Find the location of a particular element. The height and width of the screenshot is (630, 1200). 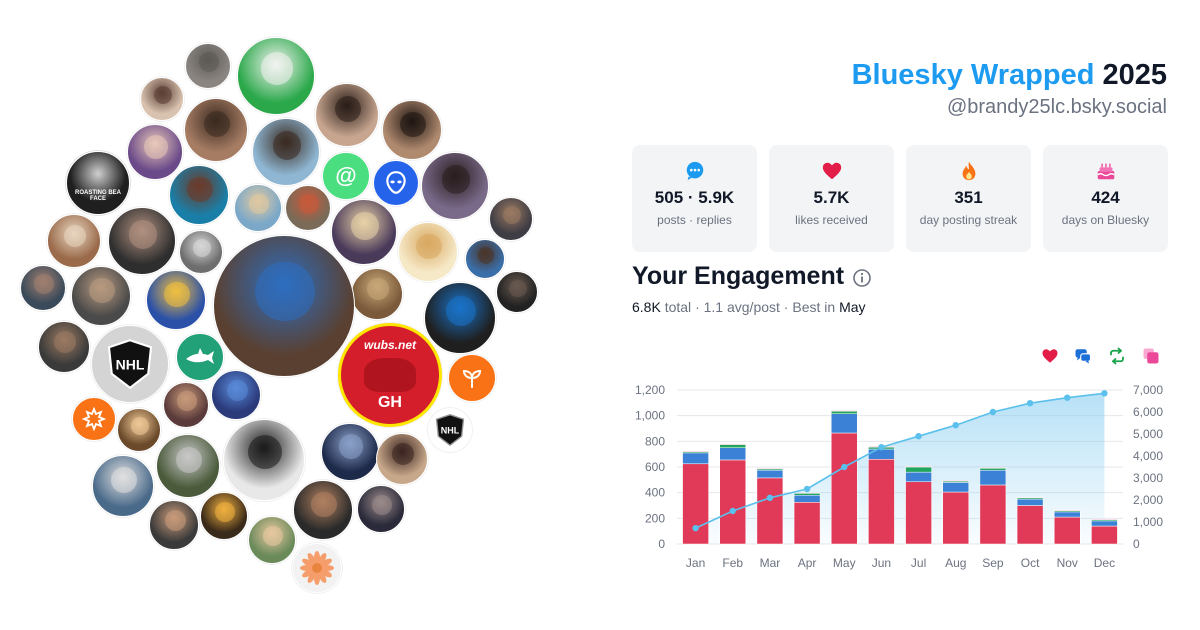

y-left-tick-label: 400 is located at coordinates (655, 493).